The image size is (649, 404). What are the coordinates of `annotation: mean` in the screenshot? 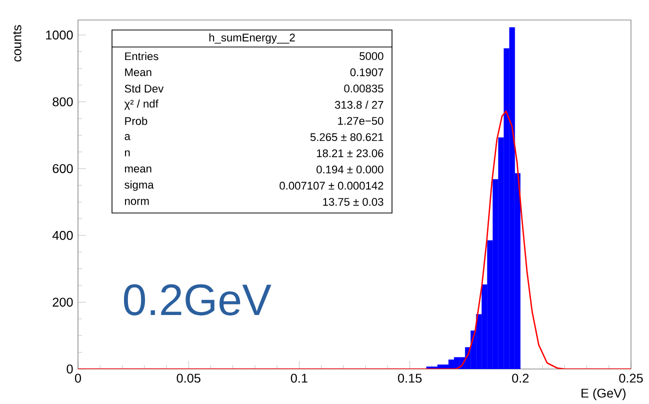 It's located at (138, 169).